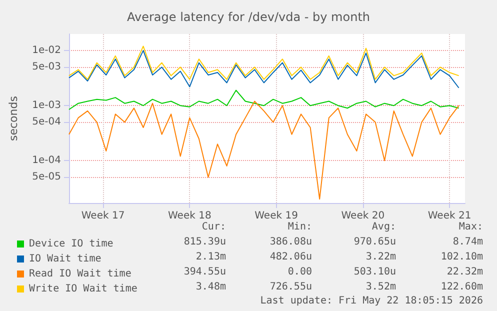 The height and width of the screenshot is (311, 497). Describe the element at coordinates (371, 301) in the screenshot. I see `text: Last update: Fri May 22 18:05:15 2026` at that location.